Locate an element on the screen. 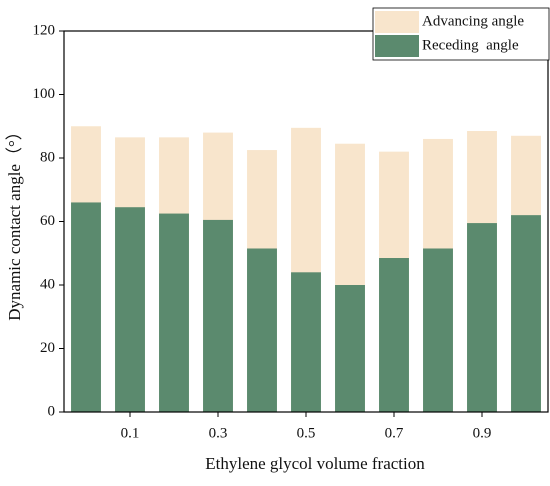 This screenshot has height=486, width=550. y-tick-label: 40 is located at coordinates (47, 284).